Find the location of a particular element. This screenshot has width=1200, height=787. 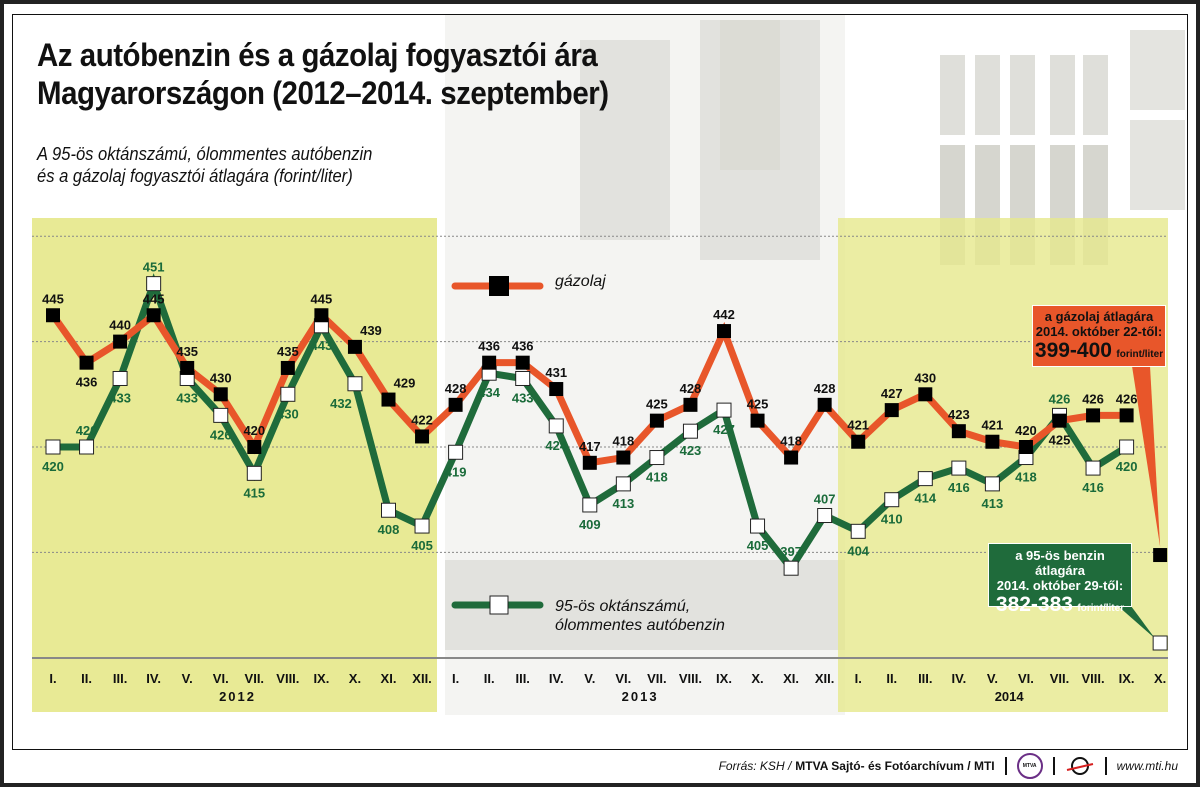

diesel-october-marker is located at coordinates (1160, 555).